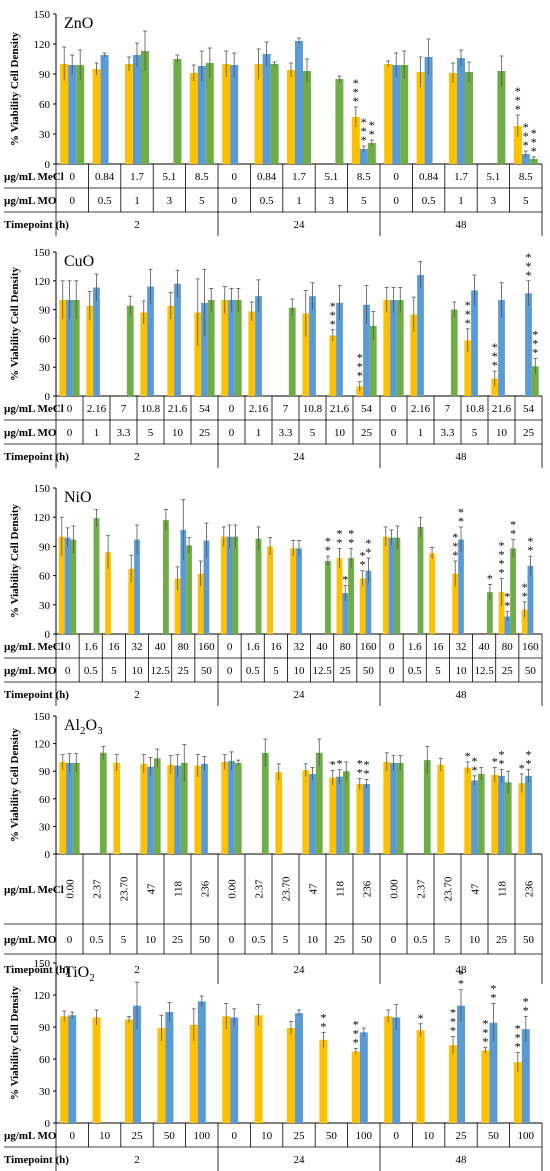  What do you see at coordinates (184, 647) in the screenshot?
I see `table-cell: 80` at bounding box center [184, 647].